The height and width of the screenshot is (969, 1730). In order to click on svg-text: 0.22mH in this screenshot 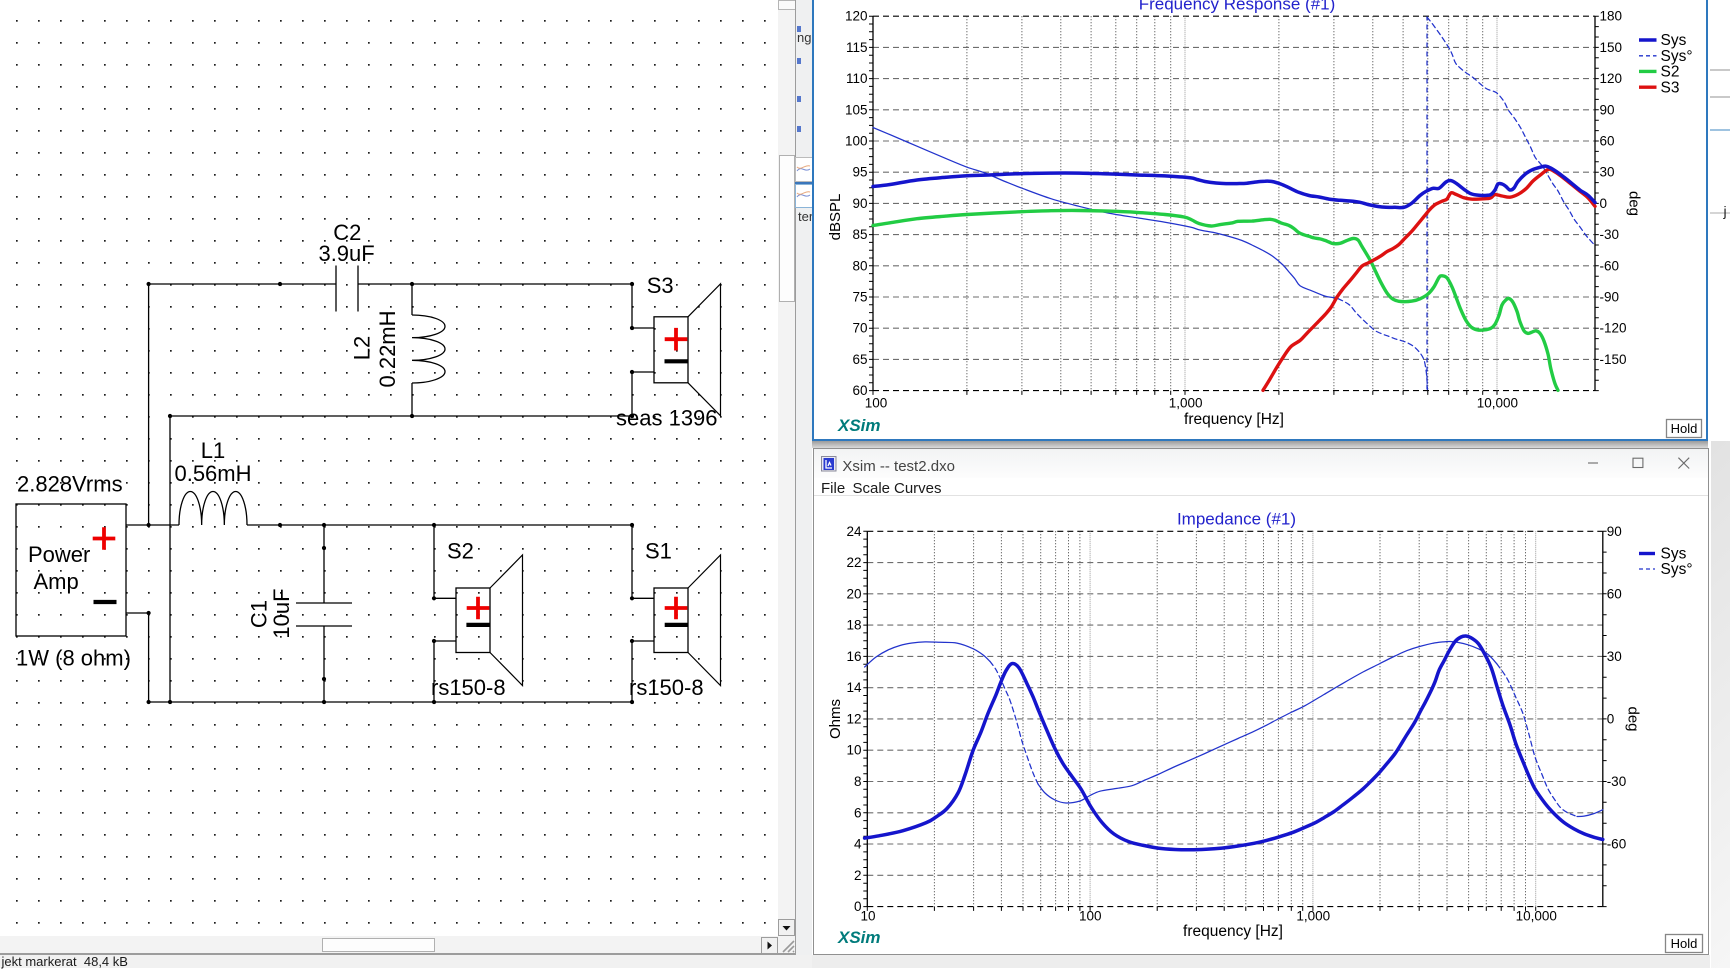, I will do `click(387, 348)`.